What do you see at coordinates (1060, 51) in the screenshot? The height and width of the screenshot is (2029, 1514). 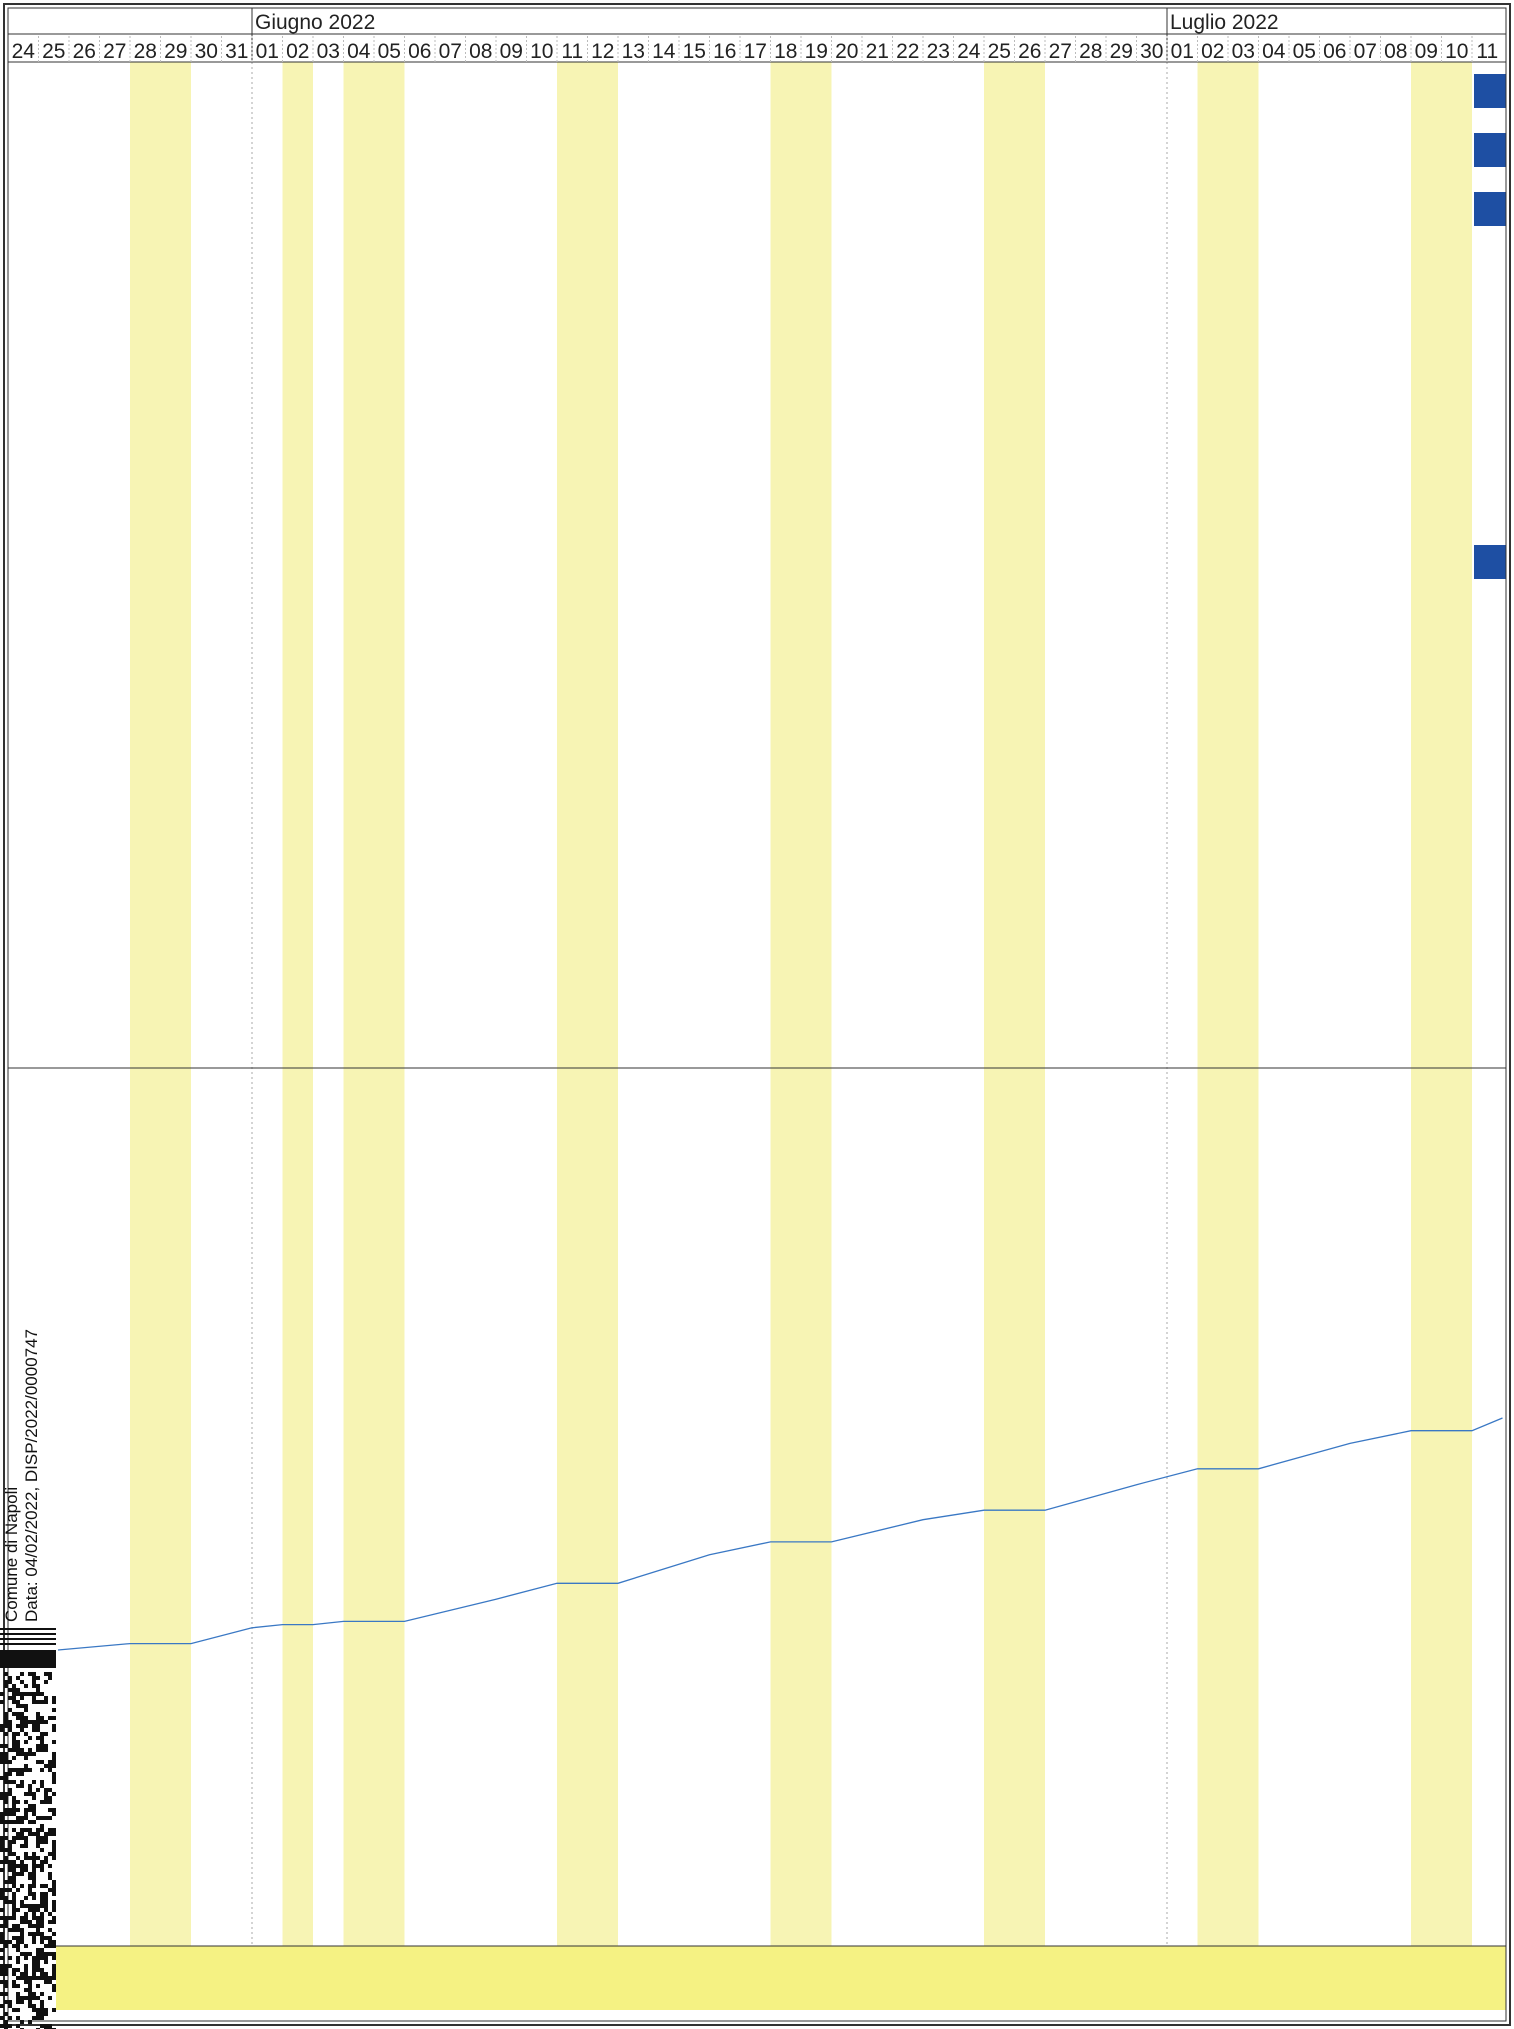 I see `day-label: 27` at bounding box center [1060, 51].